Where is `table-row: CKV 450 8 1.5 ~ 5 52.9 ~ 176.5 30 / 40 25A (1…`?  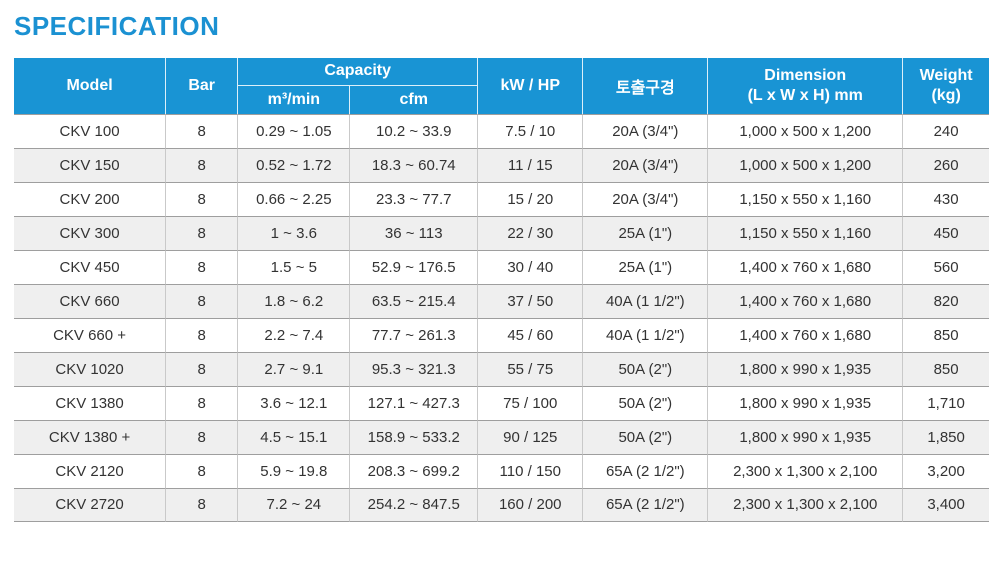
table-row: CKV 450 8 1.5 ~ 5 52.9 ~ 176.5 30 / 40 25A (1… is located at coordinates (501, 266).